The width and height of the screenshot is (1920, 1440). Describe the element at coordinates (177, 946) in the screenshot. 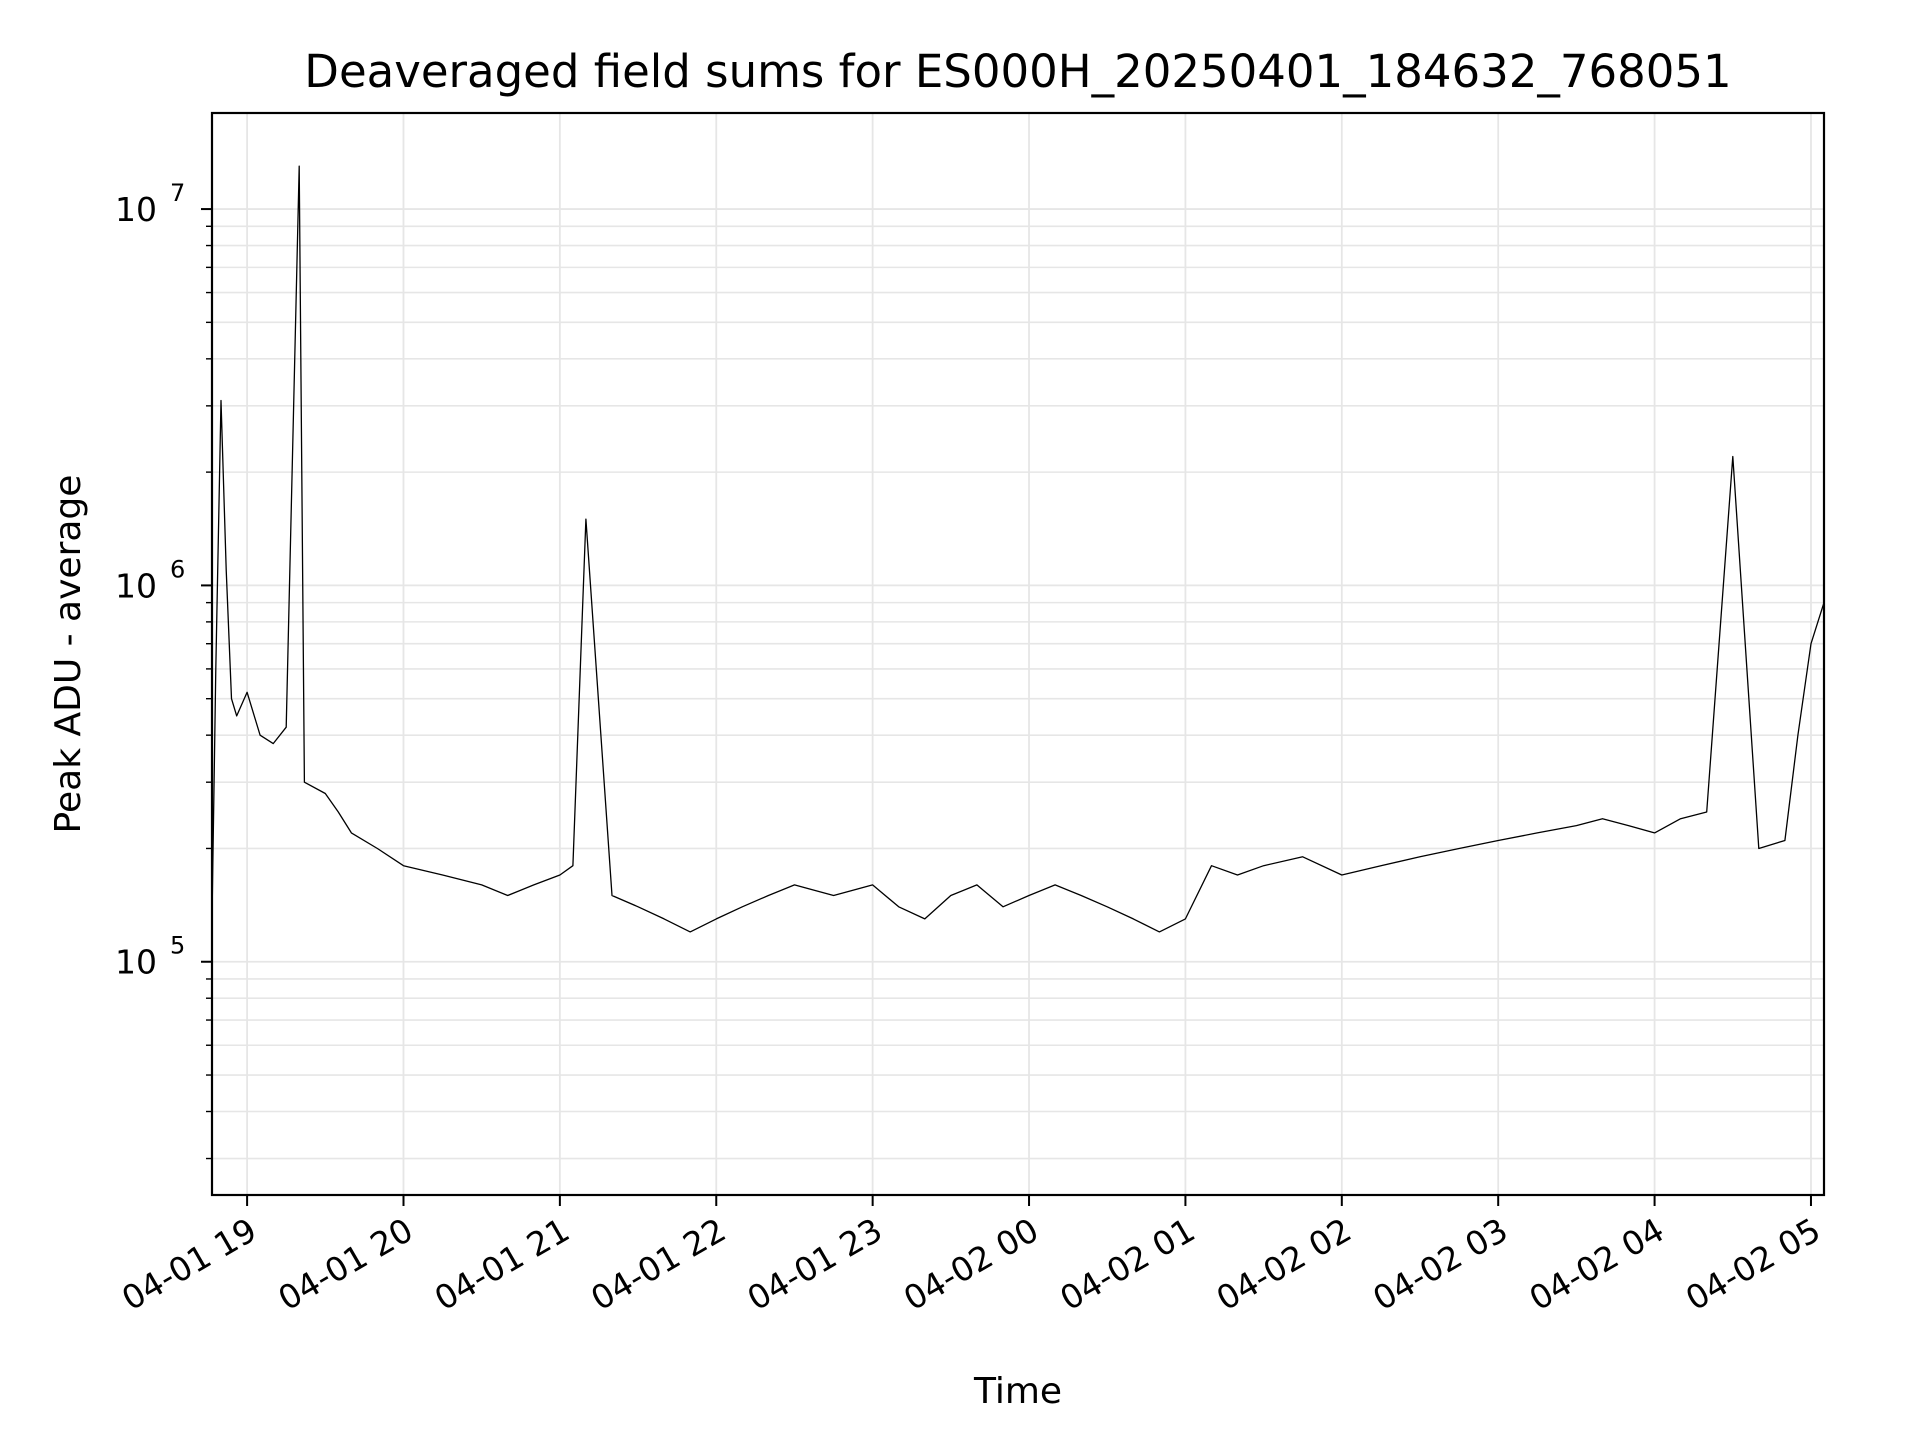

I see `y-tick-exponent: 5` at that location.